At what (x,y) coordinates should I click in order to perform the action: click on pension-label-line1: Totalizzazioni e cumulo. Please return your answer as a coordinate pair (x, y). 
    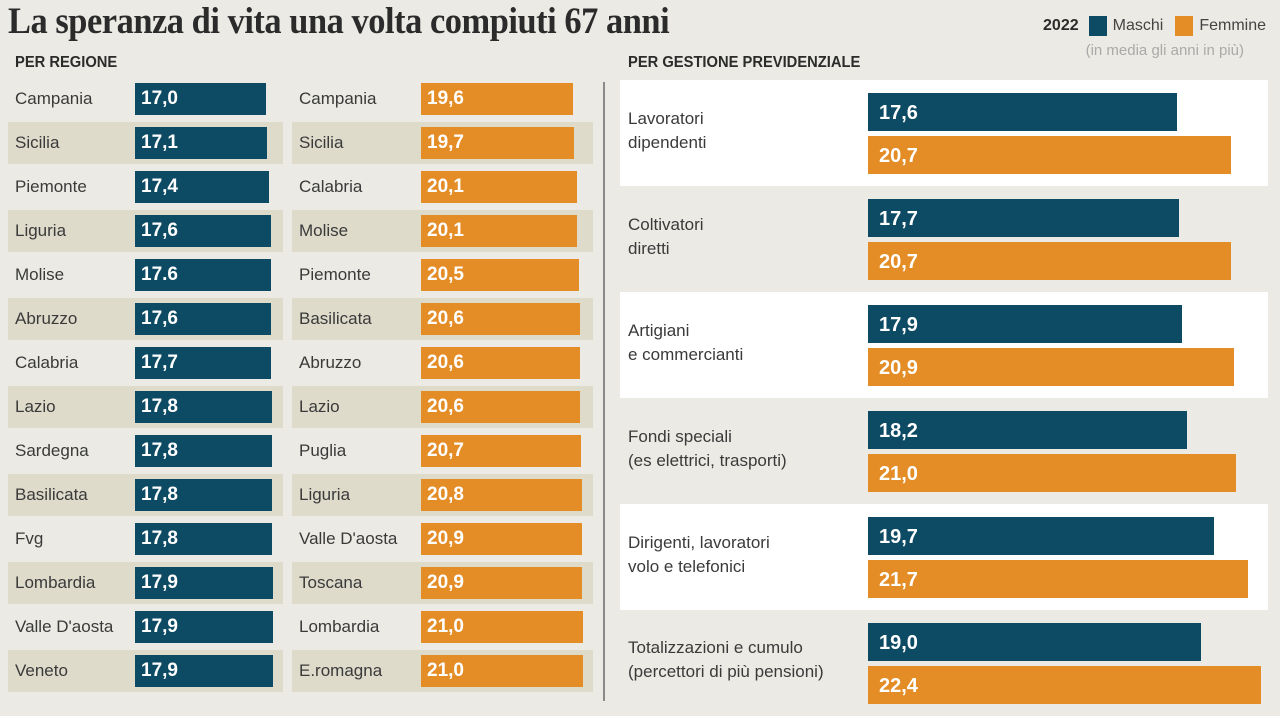
    Looking at the image, I should click on (715, 647).